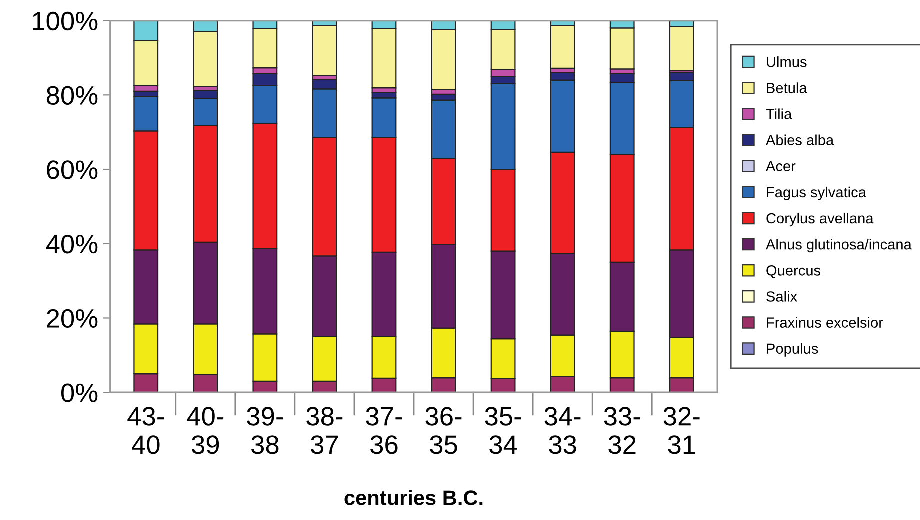 The image size is (920, 520). Describe the element at coordinates (793, 271) in the screenshot. I see `legend-label: Quercus` at that location.